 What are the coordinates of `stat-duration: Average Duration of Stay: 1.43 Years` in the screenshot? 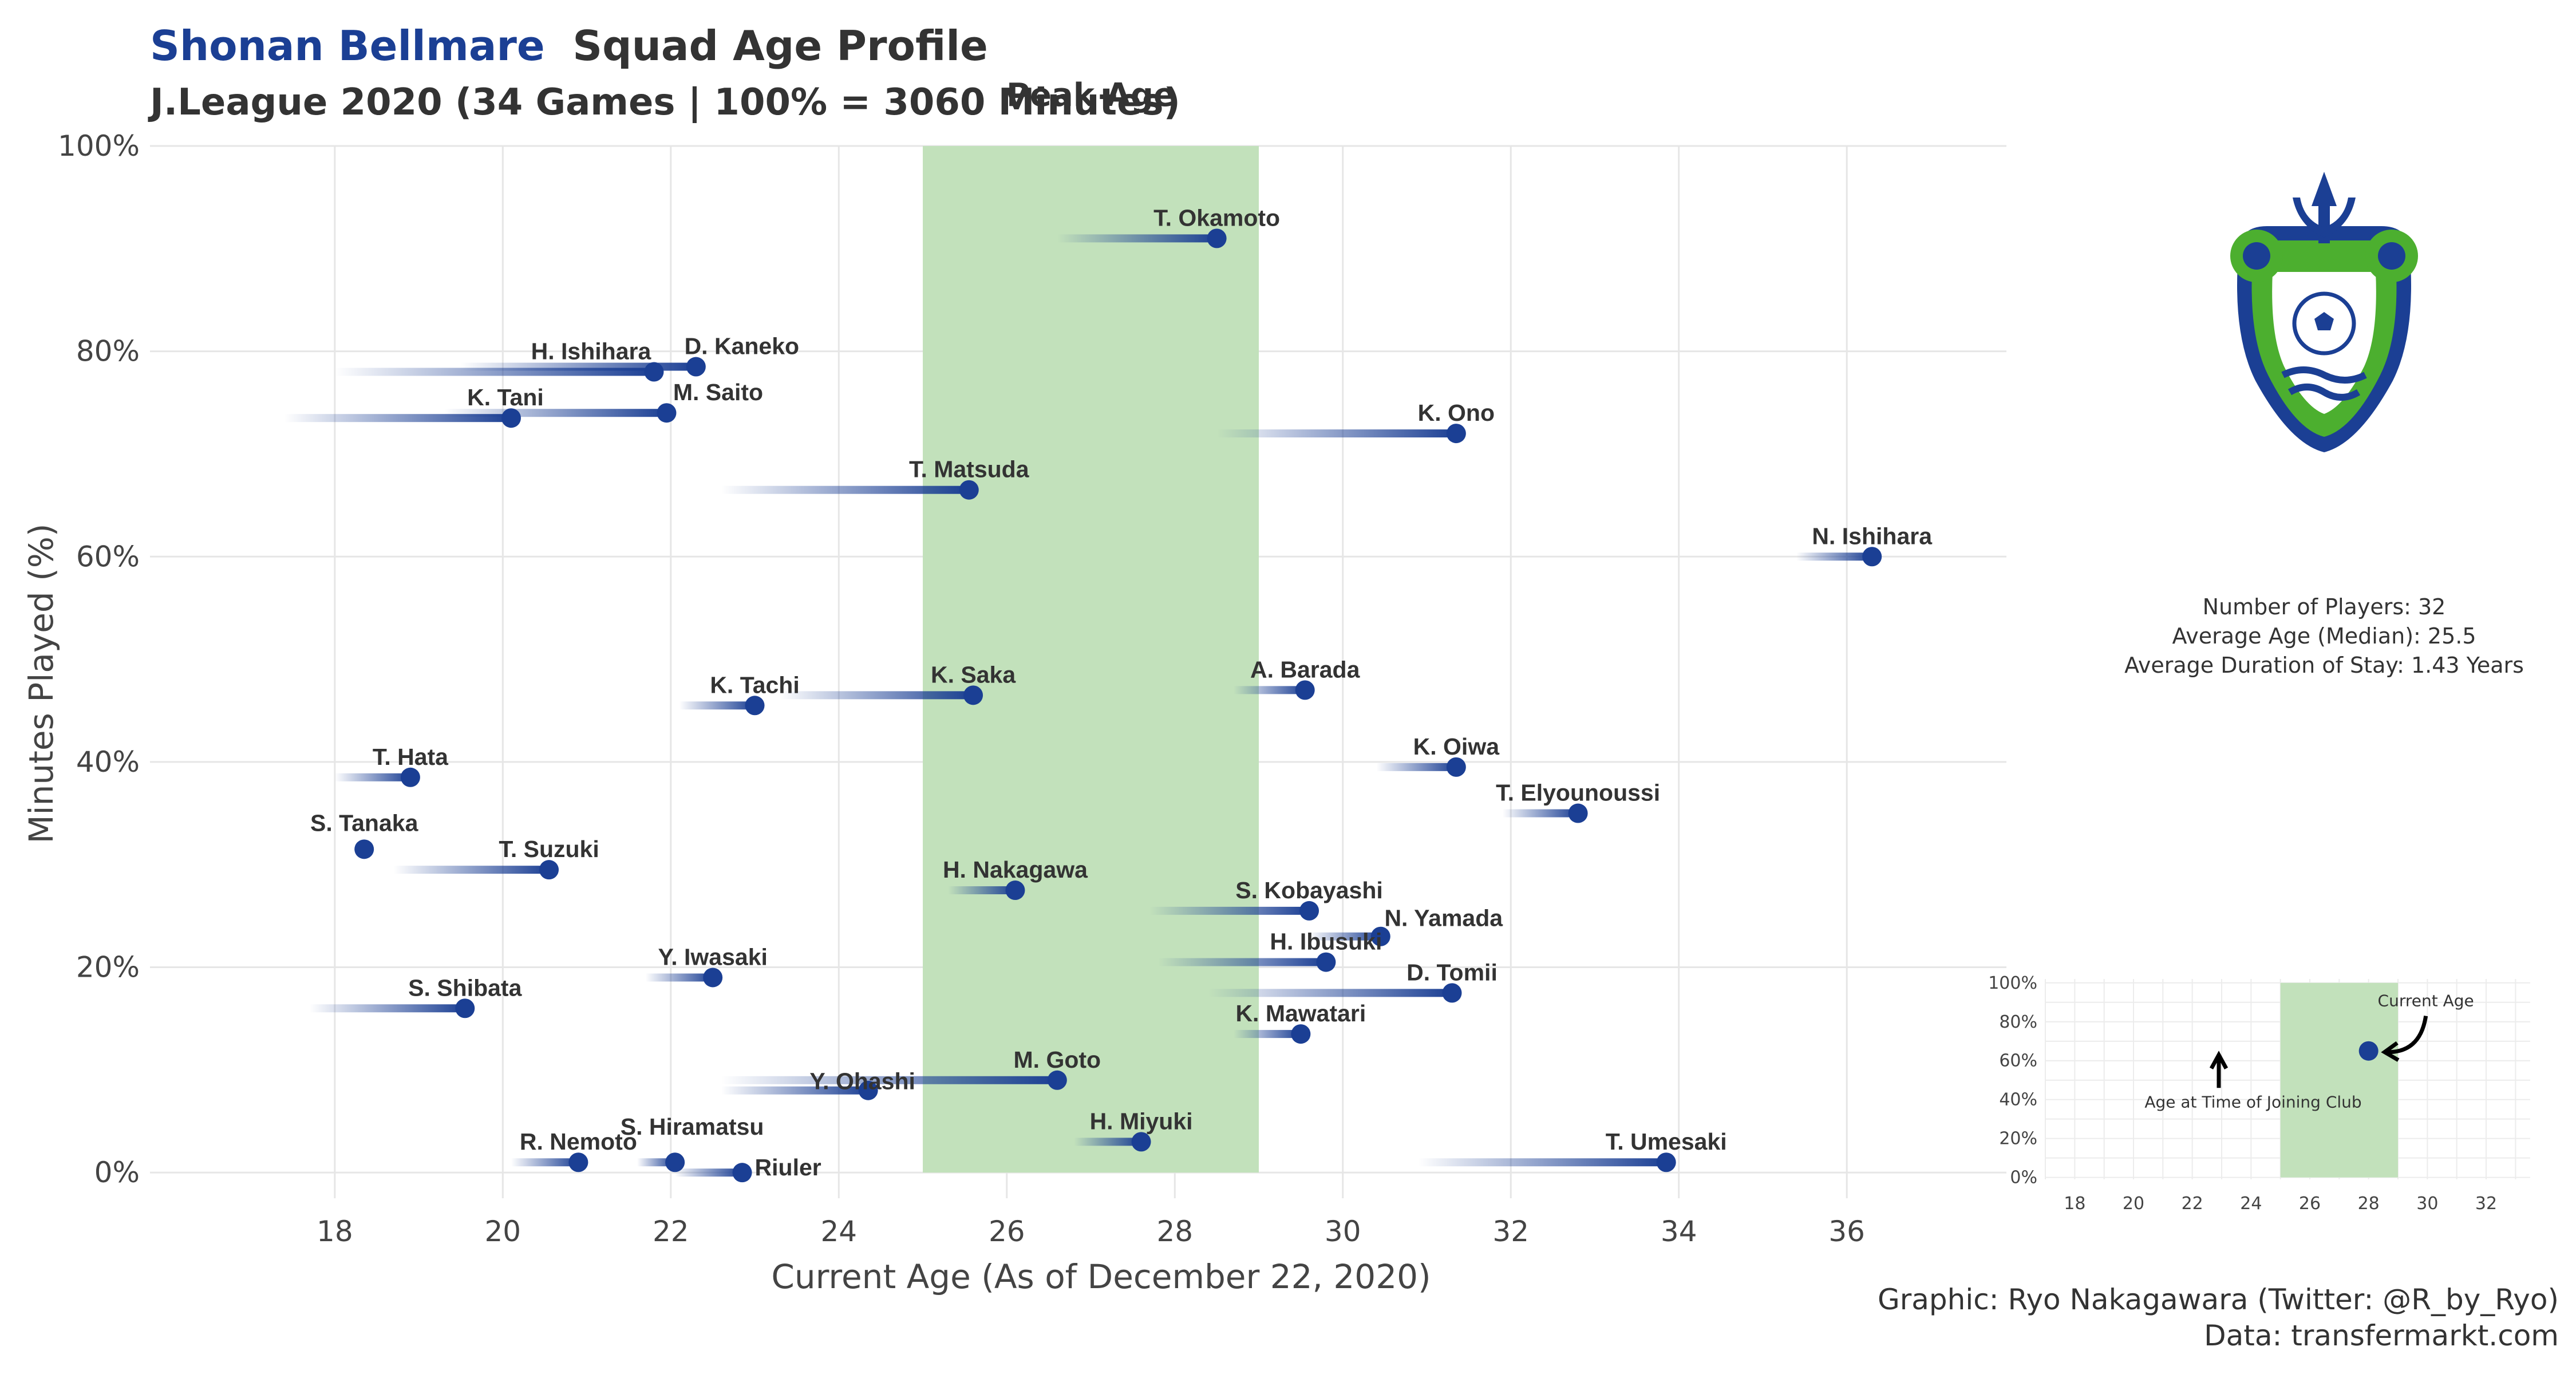 It's located at (2324, 665).